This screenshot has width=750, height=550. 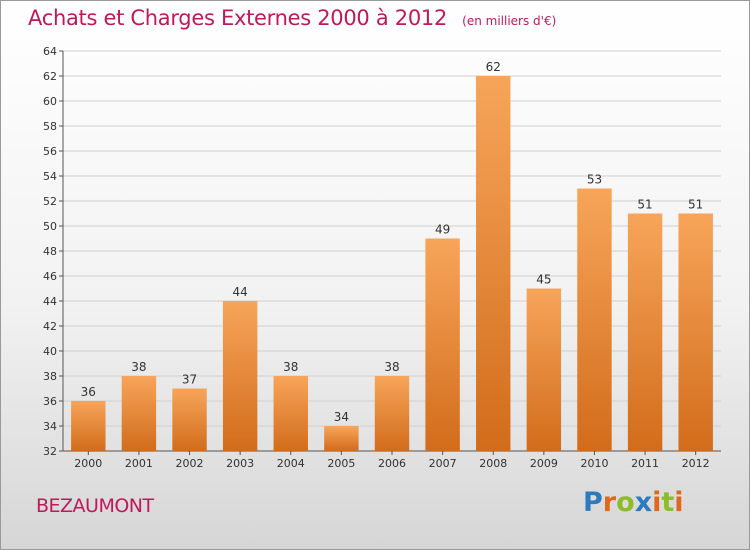 I want to click on bar-2008, so click(x=493, y=263).